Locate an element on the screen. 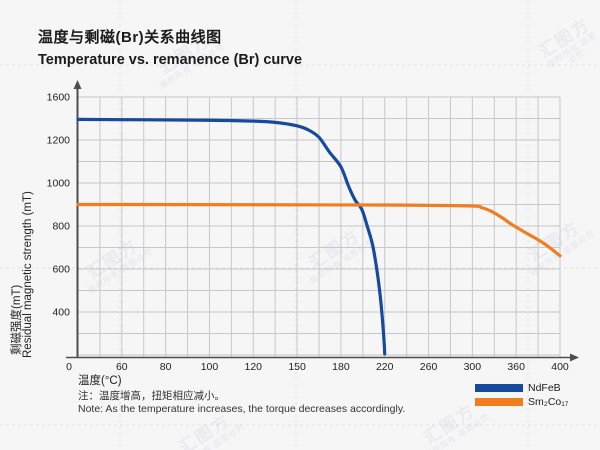 The image size is (600, 450). y-tick-label: 1200 is located at coordinates (59, 141).